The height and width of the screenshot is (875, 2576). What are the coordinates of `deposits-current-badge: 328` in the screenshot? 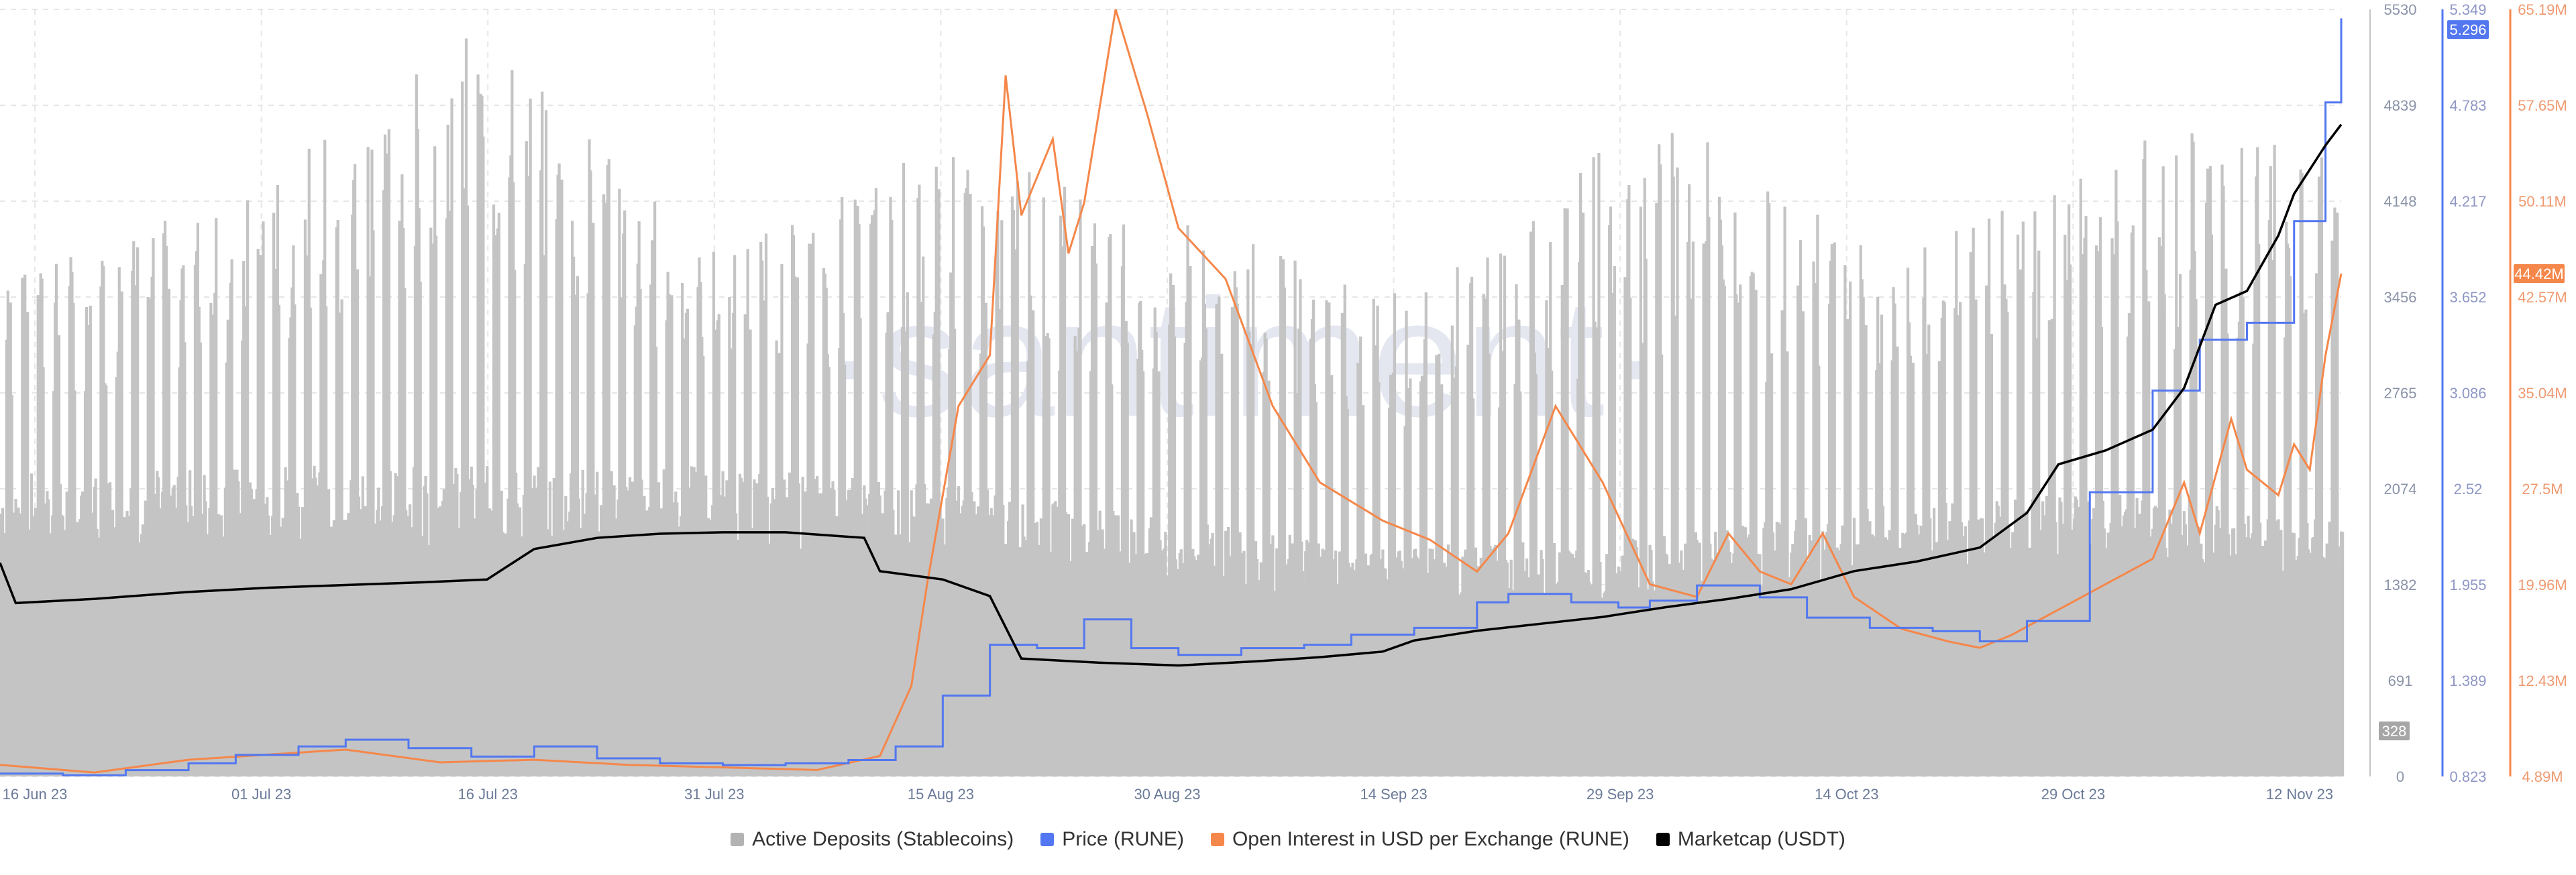 It's located at (2394, 731).